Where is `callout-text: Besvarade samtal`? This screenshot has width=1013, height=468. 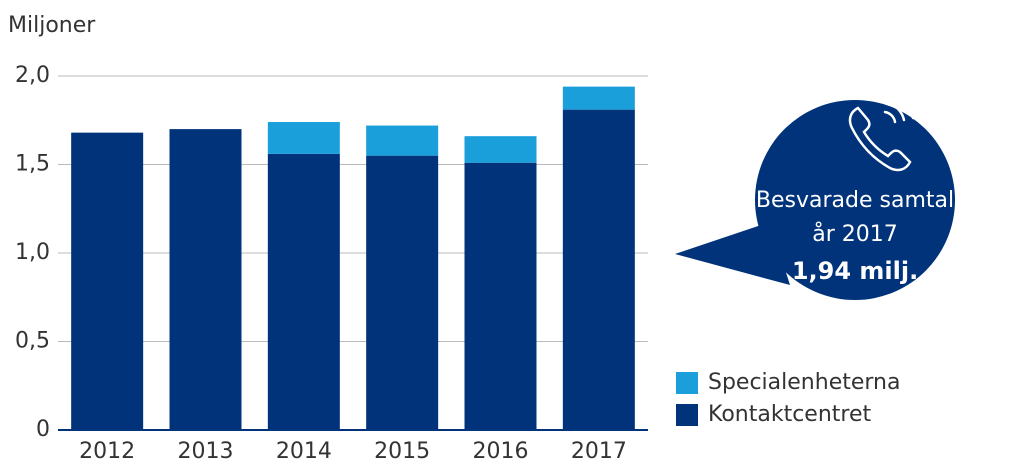
callout-text: Besvarade samtal is located at coordinates (855, 200).